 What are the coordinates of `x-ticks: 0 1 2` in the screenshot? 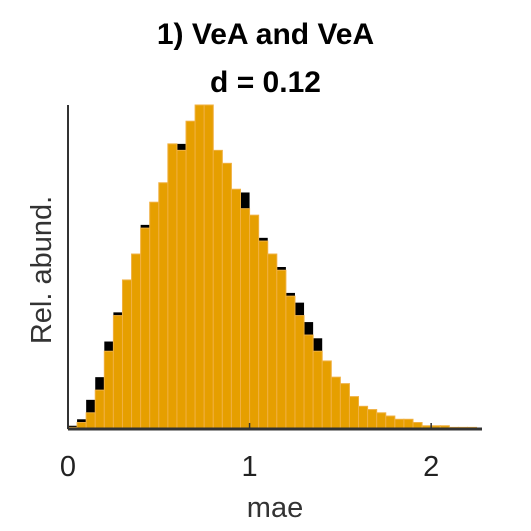 It's located at (249, 453).